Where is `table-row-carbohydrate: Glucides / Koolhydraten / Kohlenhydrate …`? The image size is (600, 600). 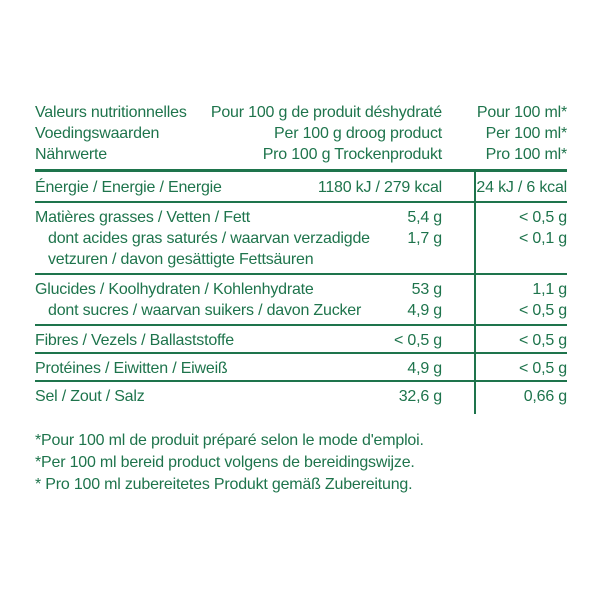 table-row-carbohydrate: Glucides / Koolhydraten / Kohlenhydrate … is located at coordinates (301, 299).